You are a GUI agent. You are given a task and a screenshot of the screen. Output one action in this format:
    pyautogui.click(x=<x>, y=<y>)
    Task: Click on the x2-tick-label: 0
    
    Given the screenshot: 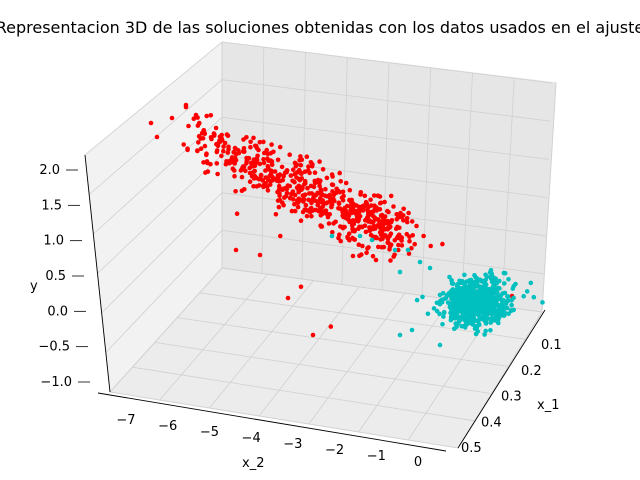 What is the action you would take?
    pyautogui.click(x=418, y=462)
    